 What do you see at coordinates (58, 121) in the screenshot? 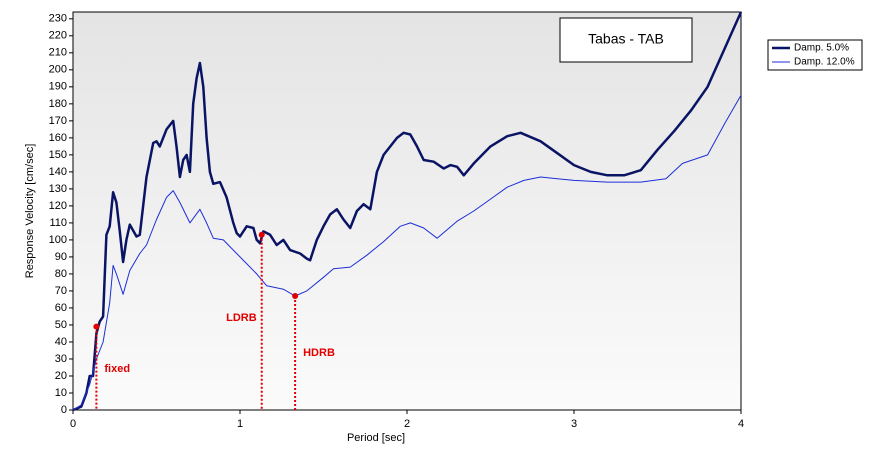
I see `y-tick-label: 170` at bounding box center [58, 121].